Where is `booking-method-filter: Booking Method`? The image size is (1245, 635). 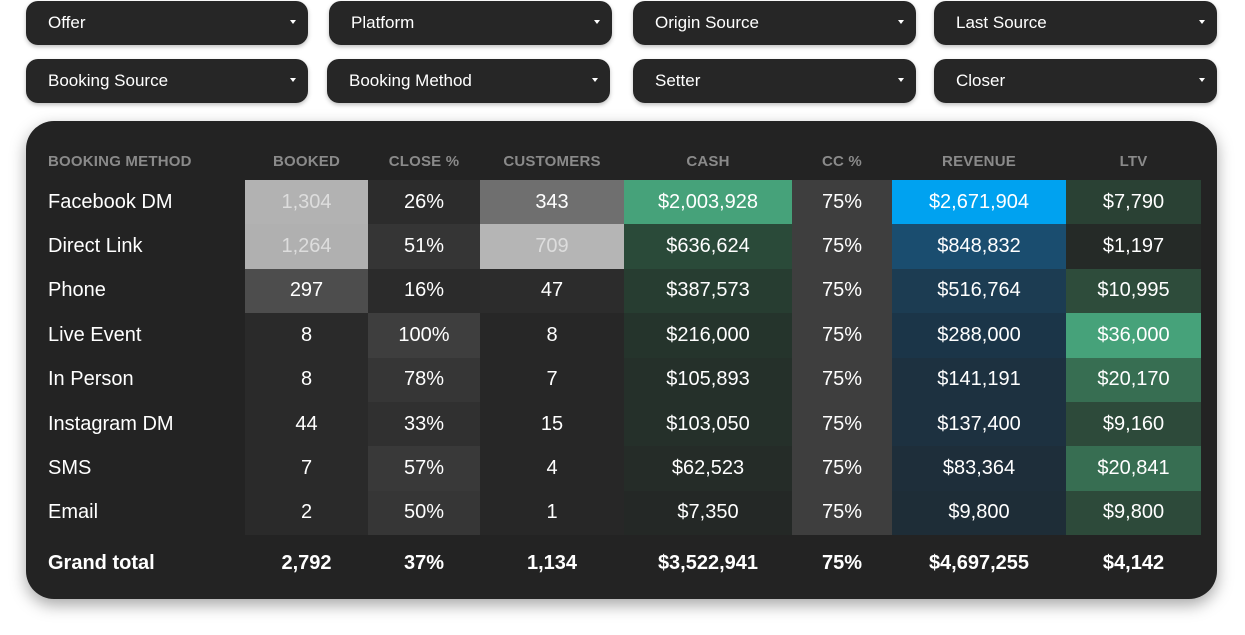 booking-method-filter: Booking Method is located at coordinates (468, 81).